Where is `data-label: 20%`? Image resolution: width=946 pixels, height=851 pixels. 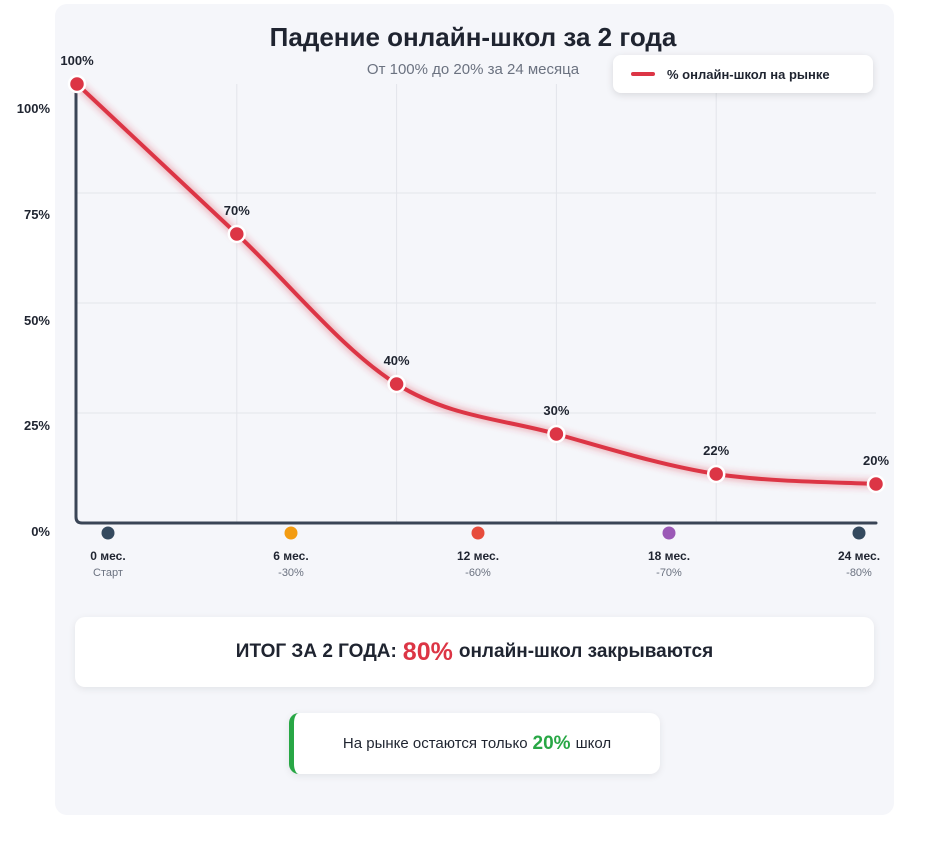 data-label: 20% is located at coordinates (876, 460).